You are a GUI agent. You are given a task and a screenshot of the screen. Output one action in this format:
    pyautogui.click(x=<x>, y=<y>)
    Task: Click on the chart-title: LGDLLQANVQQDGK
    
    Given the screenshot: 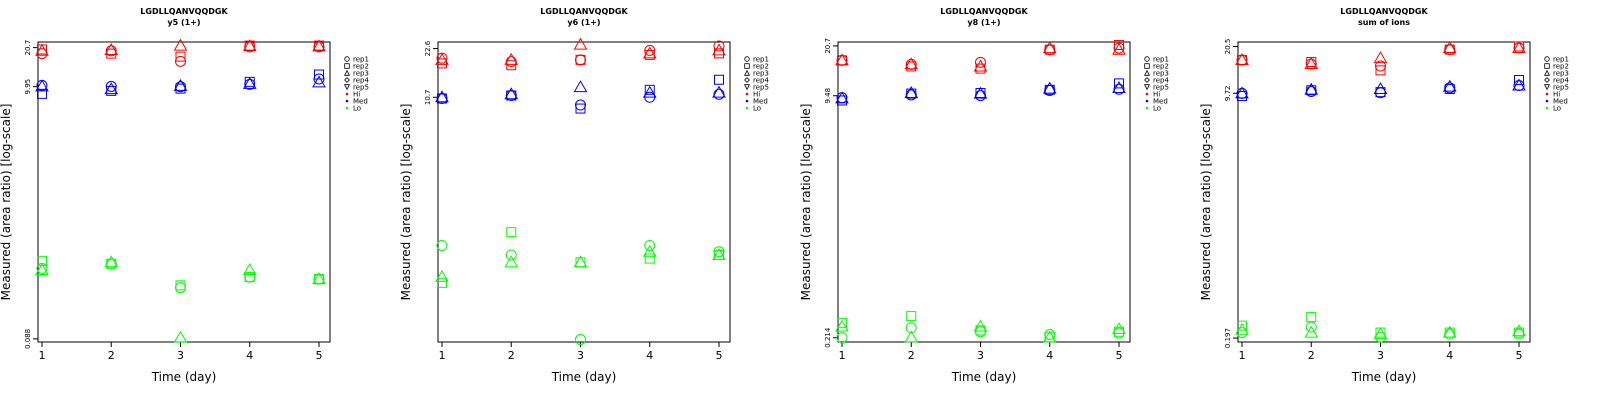 What is the action you would take?
    pyautogui.click(x=584, y=11)
    